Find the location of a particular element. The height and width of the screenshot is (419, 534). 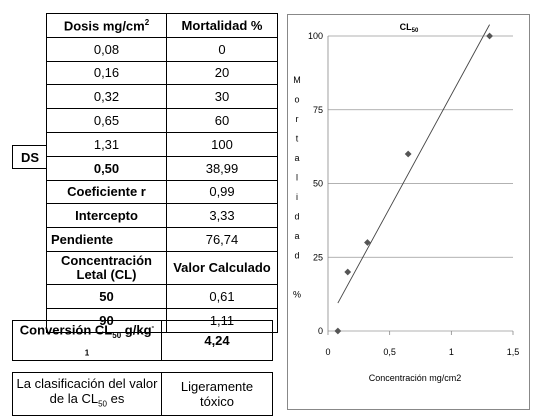

stat-value: 0,99 is located at coordinates (222, 192).